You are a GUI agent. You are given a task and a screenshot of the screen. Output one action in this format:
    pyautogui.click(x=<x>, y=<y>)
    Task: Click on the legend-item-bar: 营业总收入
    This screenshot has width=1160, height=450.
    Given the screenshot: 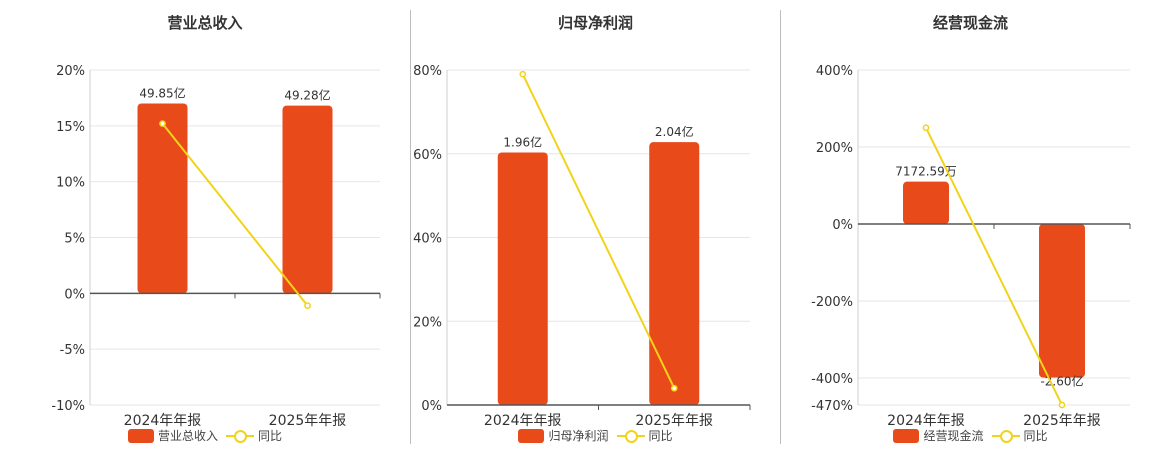 What is the action you would take?
    pyautogui.click(x=172, y=435)
    